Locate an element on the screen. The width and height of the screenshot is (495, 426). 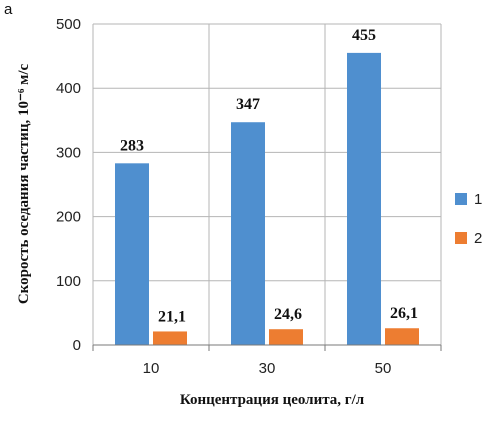
legend-label-2: 2 is located at coordinates (478, 238).